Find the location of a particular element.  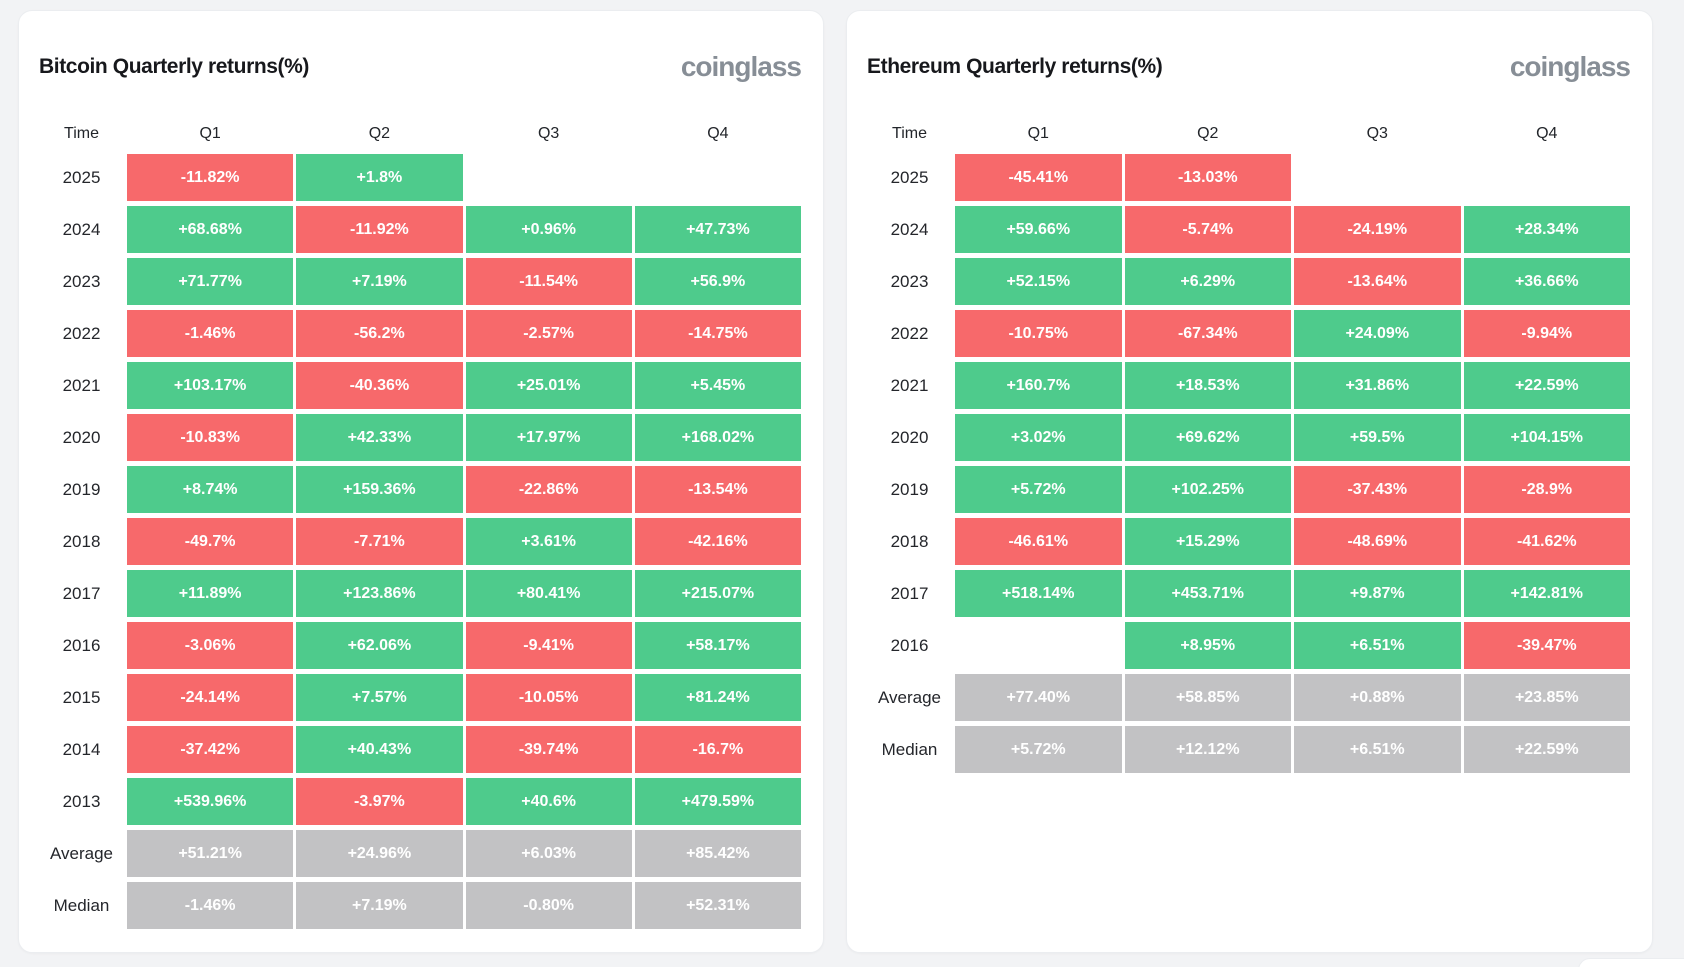

return-cell: -1.46% is located at coordinates (210, 905).